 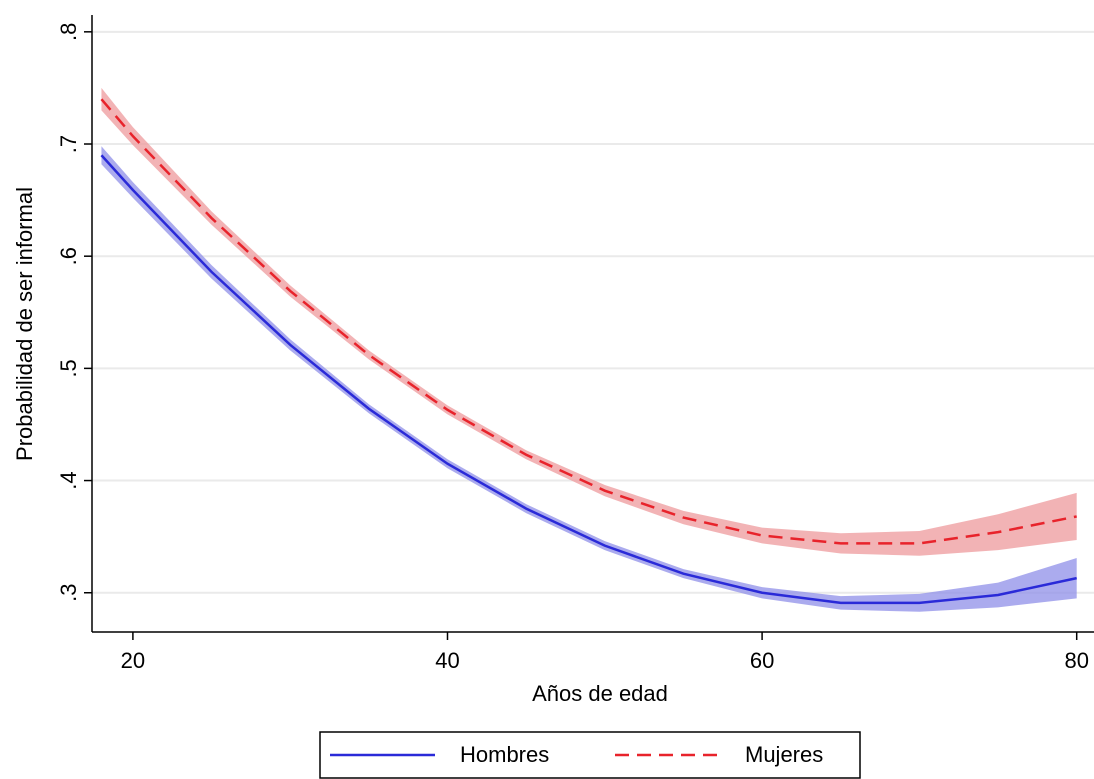 I want to click on legend-label: Mujeres, so click(x=784, y=754).